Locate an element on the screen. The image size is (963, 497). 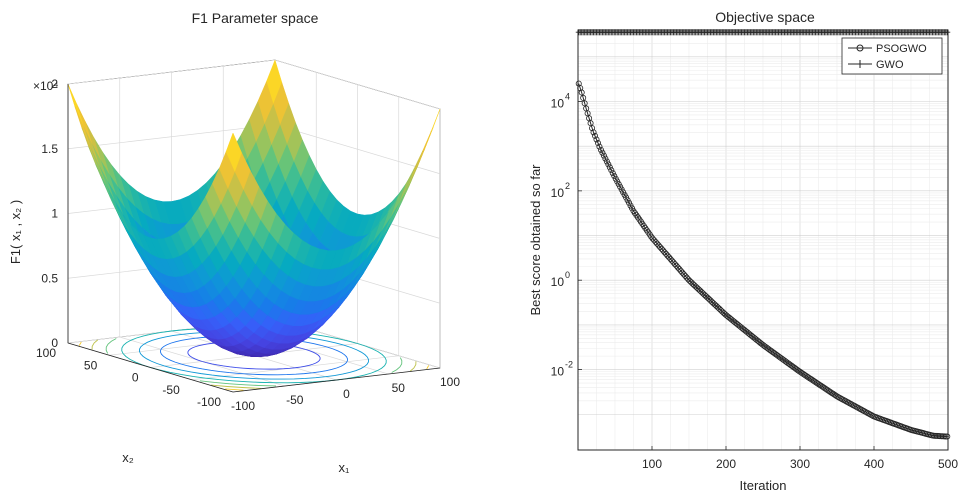
chart-title: F1 Parameter space is located at coordinates (255, 18).